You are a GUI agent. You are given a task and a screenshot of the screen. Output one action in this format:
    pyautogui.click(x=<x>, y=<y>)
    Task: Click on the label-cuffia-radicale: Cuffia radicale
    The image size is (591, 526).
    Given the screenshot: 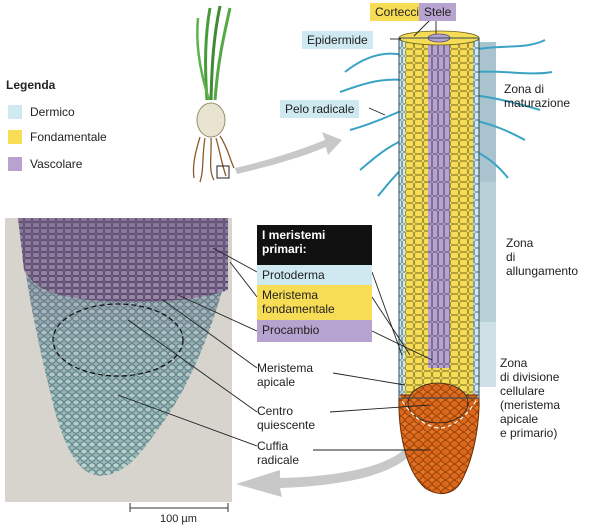 What is the action you would take?
    pyautogui.click(x=278, y=453)
    